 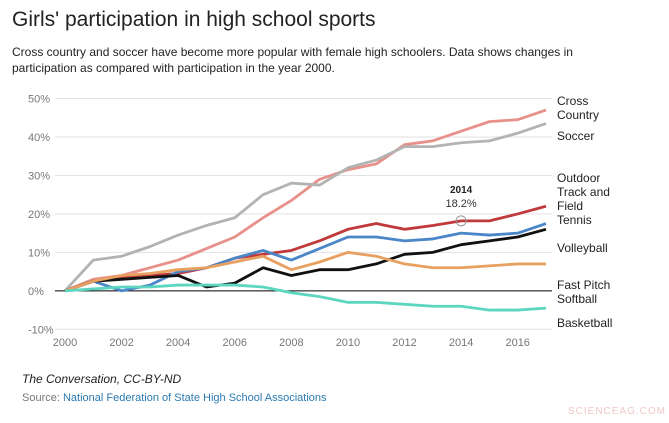 I want to click on legend-label: Tennis, so click(x=574, y=220).